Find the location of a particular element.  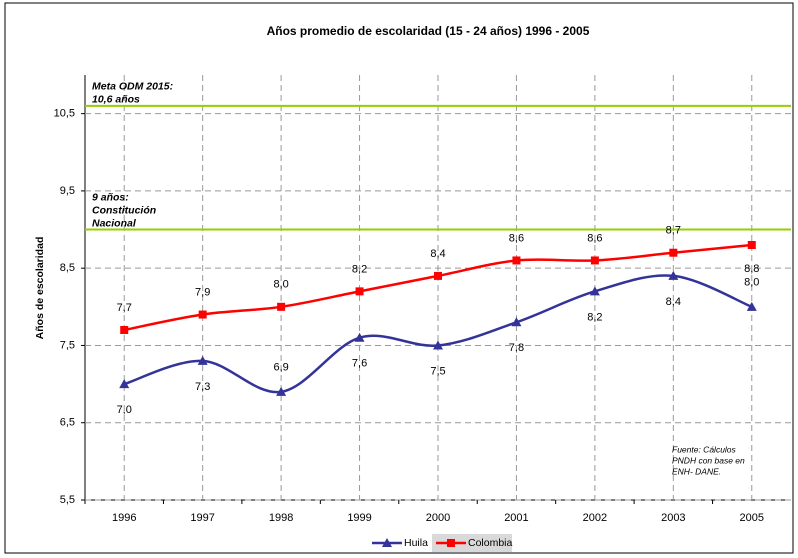

data-label: 7,7 is located at coordinates (124, 308).